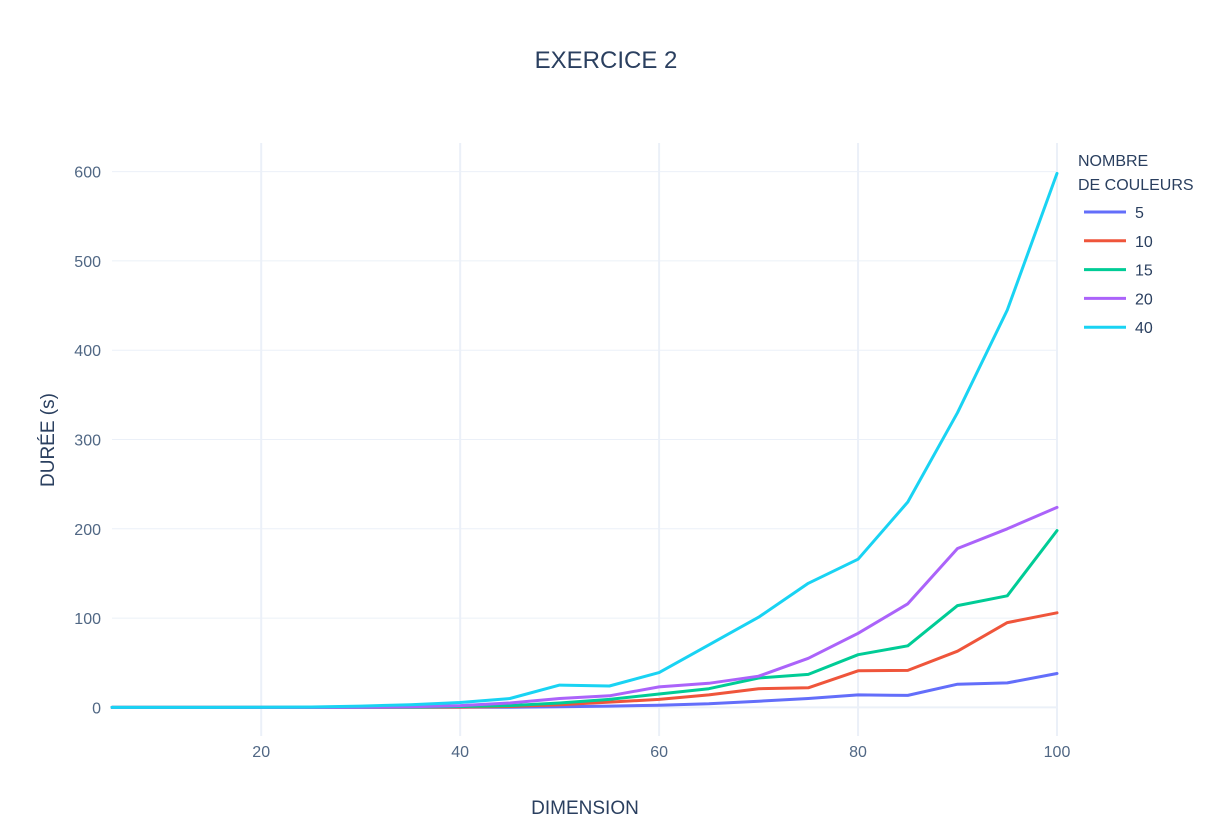  What do you see at coordinates (96, 708) in the screenshot?
I see `y-tick-label: 0` at bounding box center [96, 708].